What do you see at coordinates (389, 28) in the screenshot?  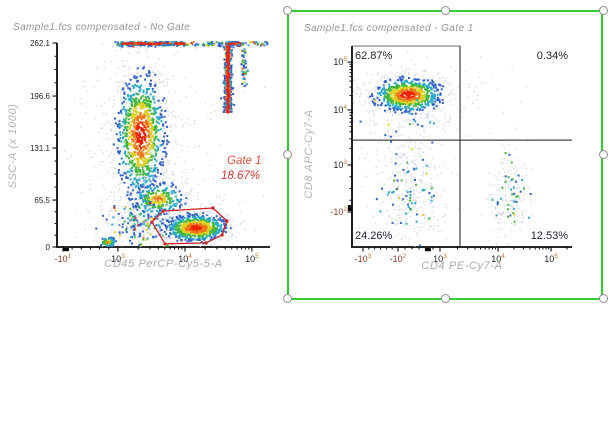 I see `plot-gate-1-title: Sample1.fcs compensated - Gate 1` at bounding box center [389, 28].